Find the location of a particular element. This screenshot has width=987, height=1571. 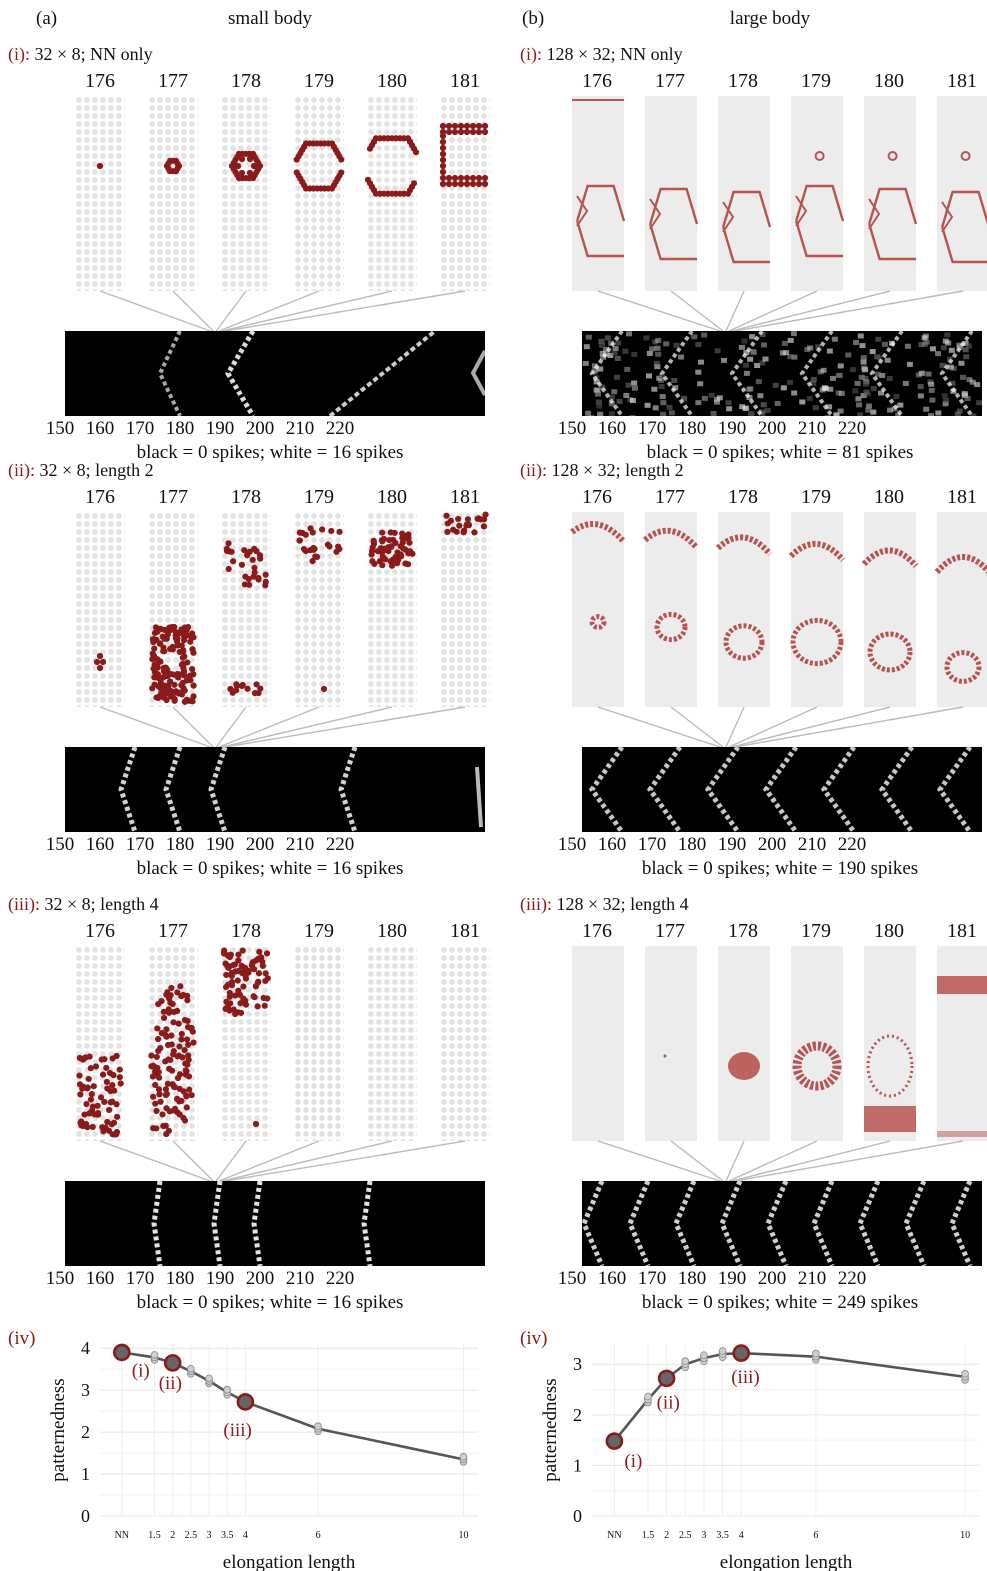

subfigure-label: (iii): 32 × 8; length 4 is located at coordinates (83, 904).